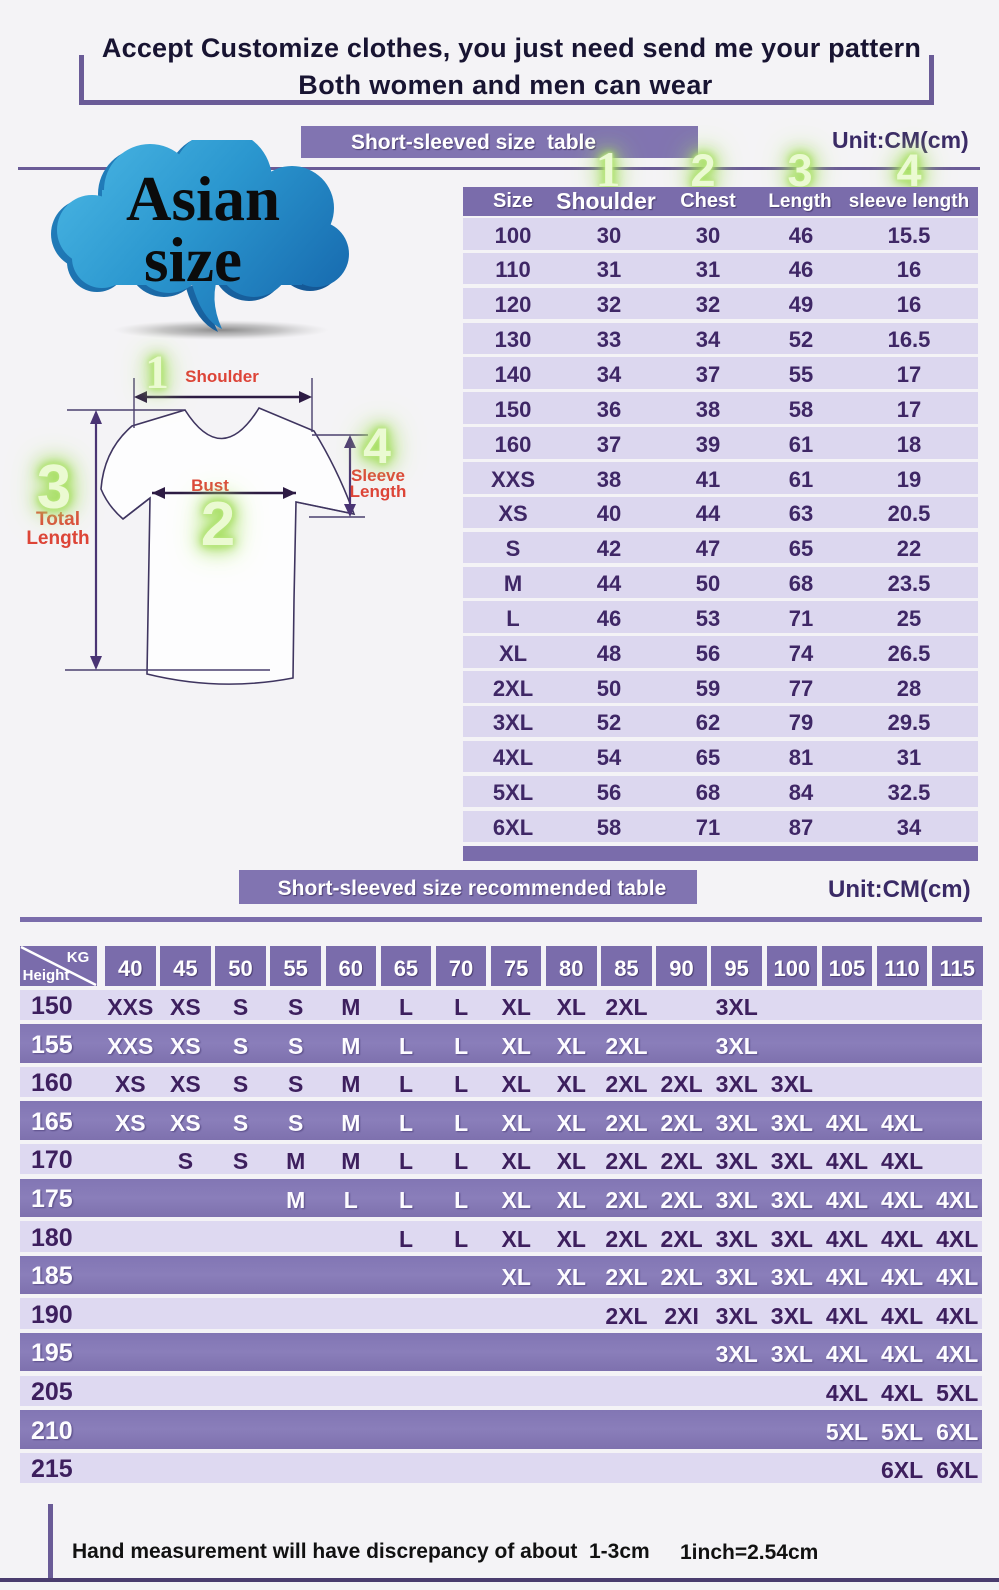 The height and width of the screenshot is (1590, 999). Describe the element at coordinates (203, 199) in the screenshot. I see `svg-text: Asian` at that location.